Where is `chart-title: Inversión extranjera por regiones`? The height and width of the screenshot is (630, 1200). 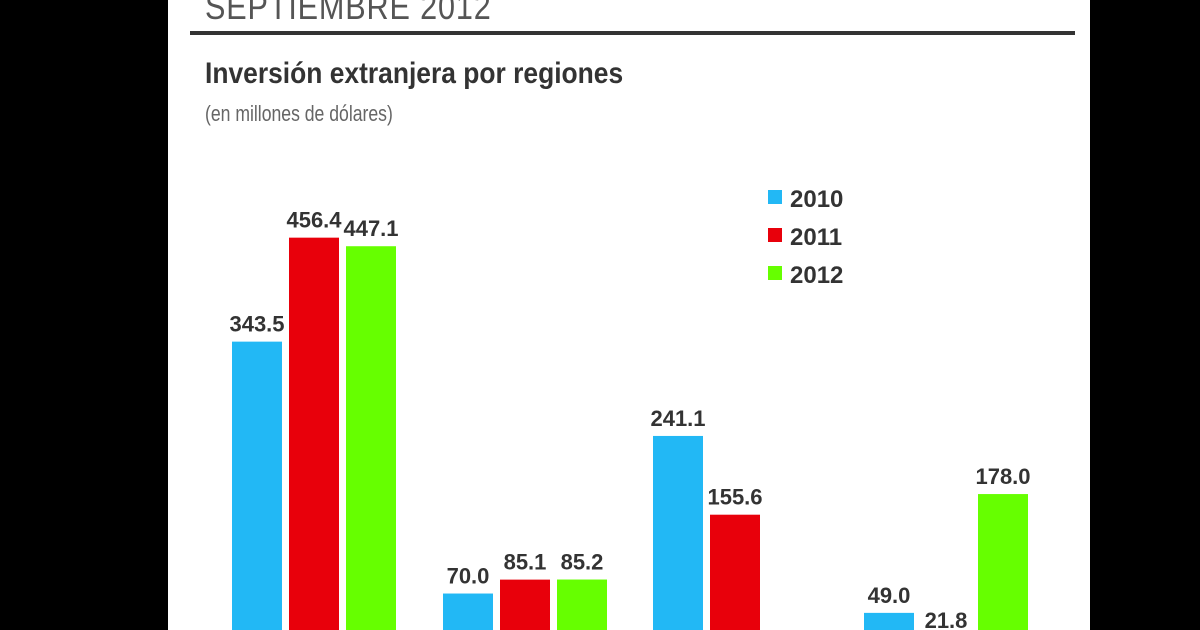
chart-title: Inversión extranjera por regiones is located at coordinates (414, 73).